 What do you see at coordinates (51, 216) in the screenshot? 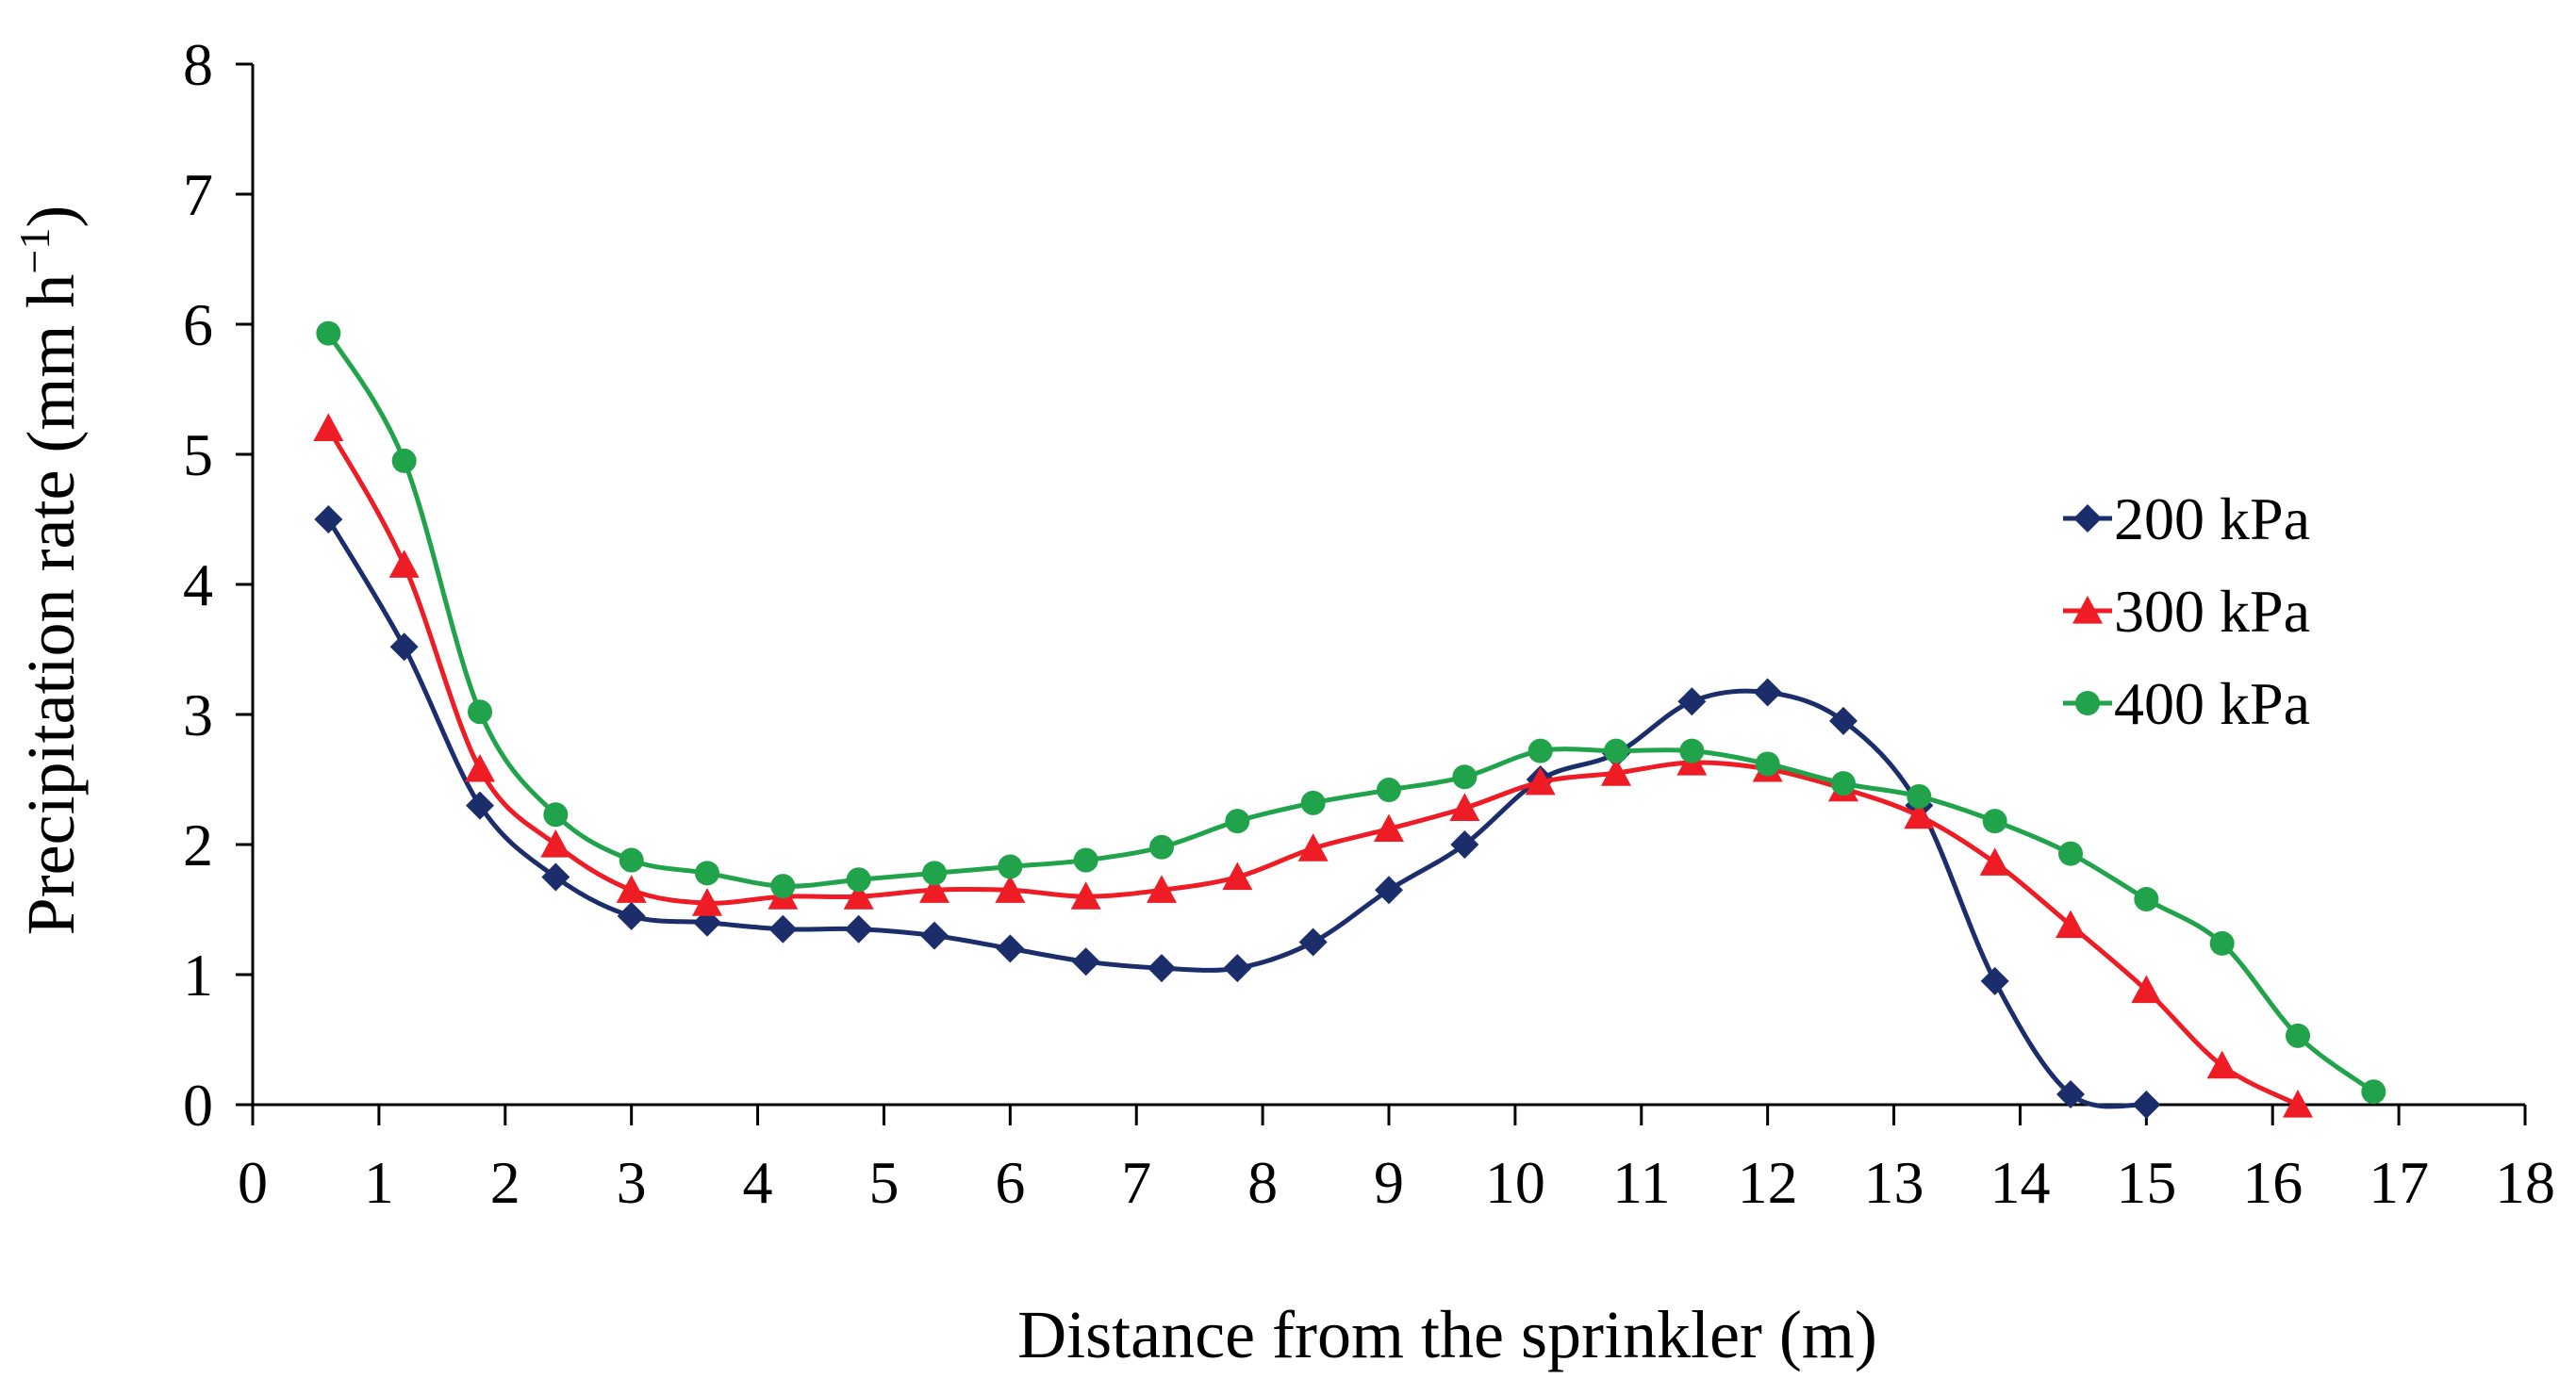
I see `y-axis-title-close: )` at bounding box center [51, 216].